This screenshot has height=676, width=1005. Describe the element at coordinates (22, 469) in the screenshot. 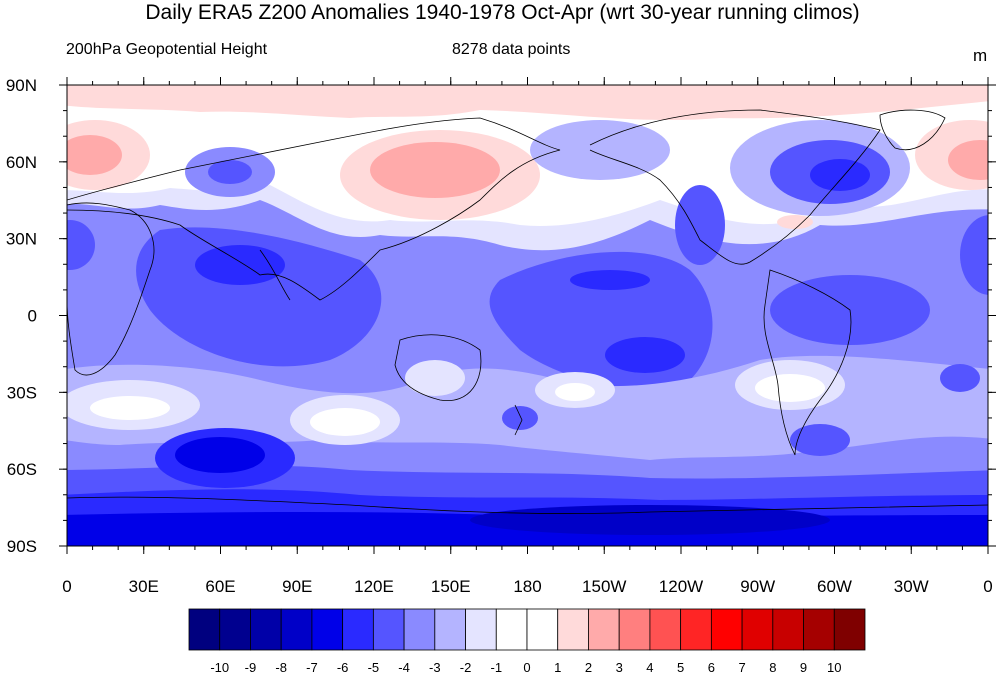

I see `lat-tick-label: 60S` at that location.